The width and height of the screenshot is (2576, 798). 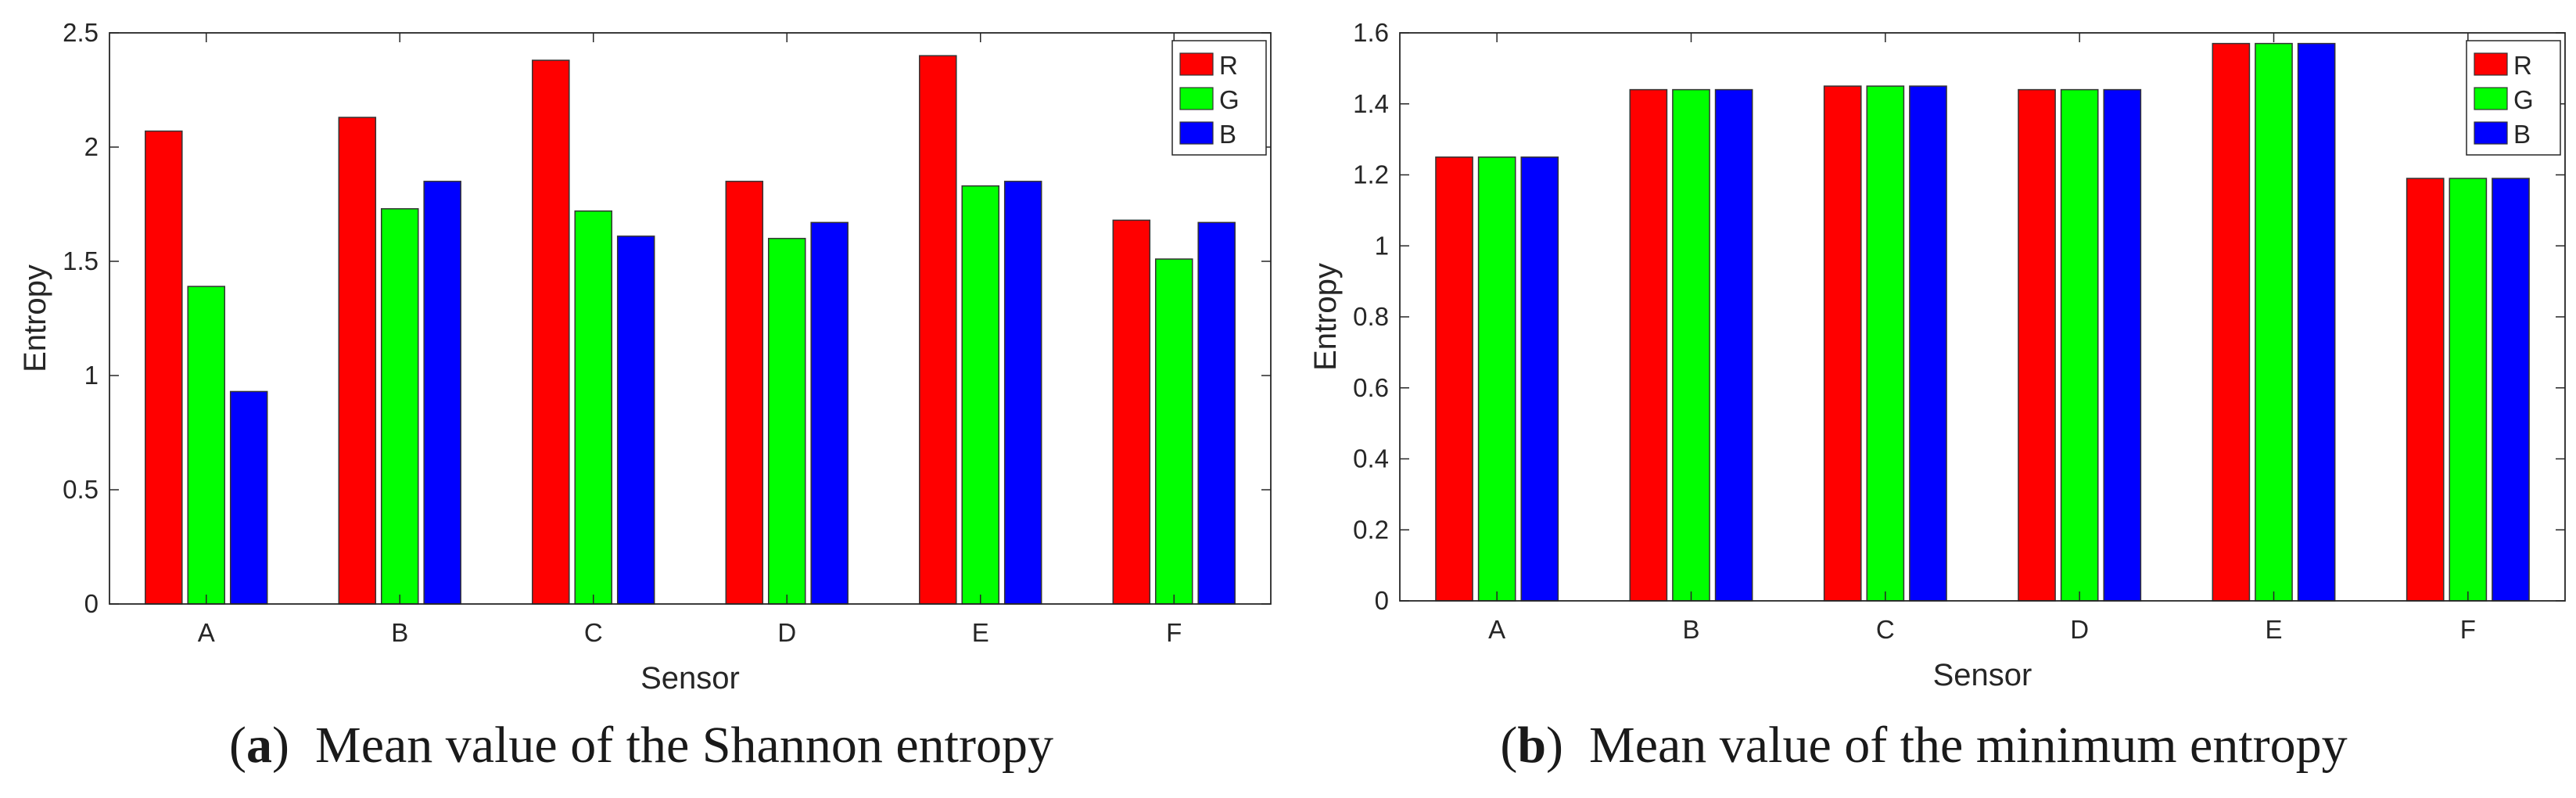 What do you see at coordinates (442, 393) in the screenshot?
I see `bar-a-B-B` at bounding box center [442, 393].